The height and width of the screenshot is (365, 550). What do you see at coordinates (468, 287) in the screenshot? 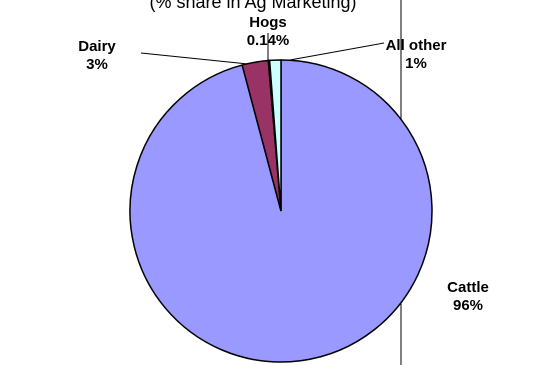
I see `slice-label-name-cattle: Cattle` at bounding box center [468, 287].